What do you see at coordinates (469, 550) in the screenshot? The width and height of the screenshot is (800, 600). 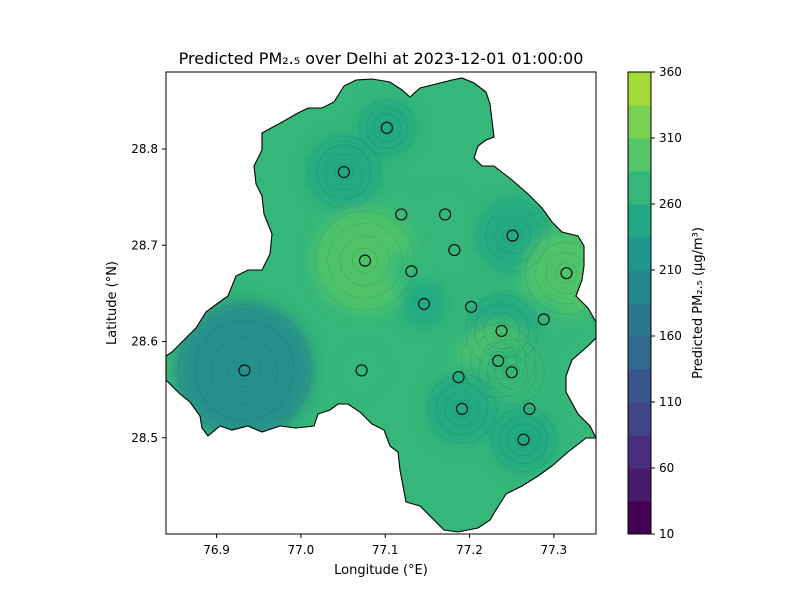 I see `x-tick-label: 77.2` at bounding box center [469, 550].